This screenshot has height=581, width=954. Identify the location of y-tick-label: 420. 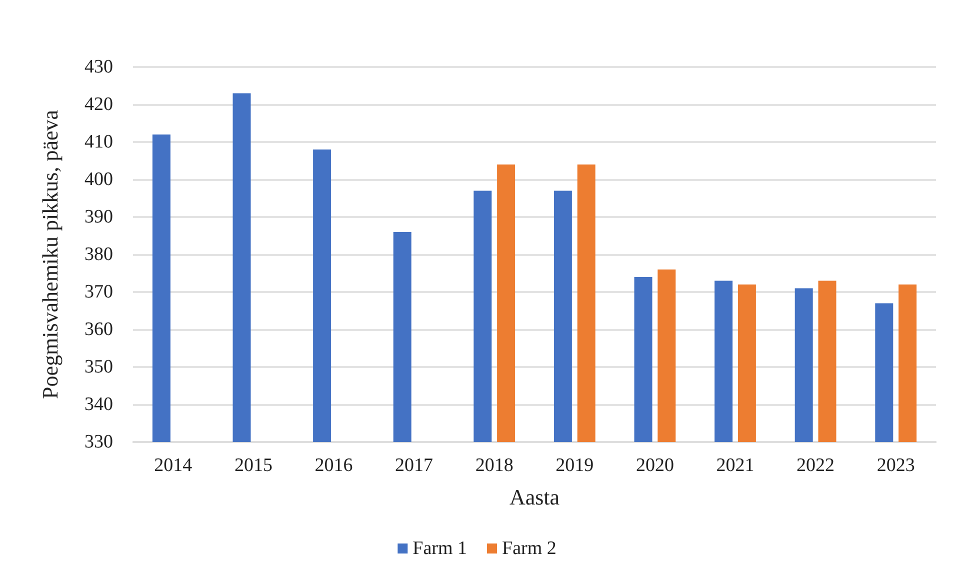
(98, 104).